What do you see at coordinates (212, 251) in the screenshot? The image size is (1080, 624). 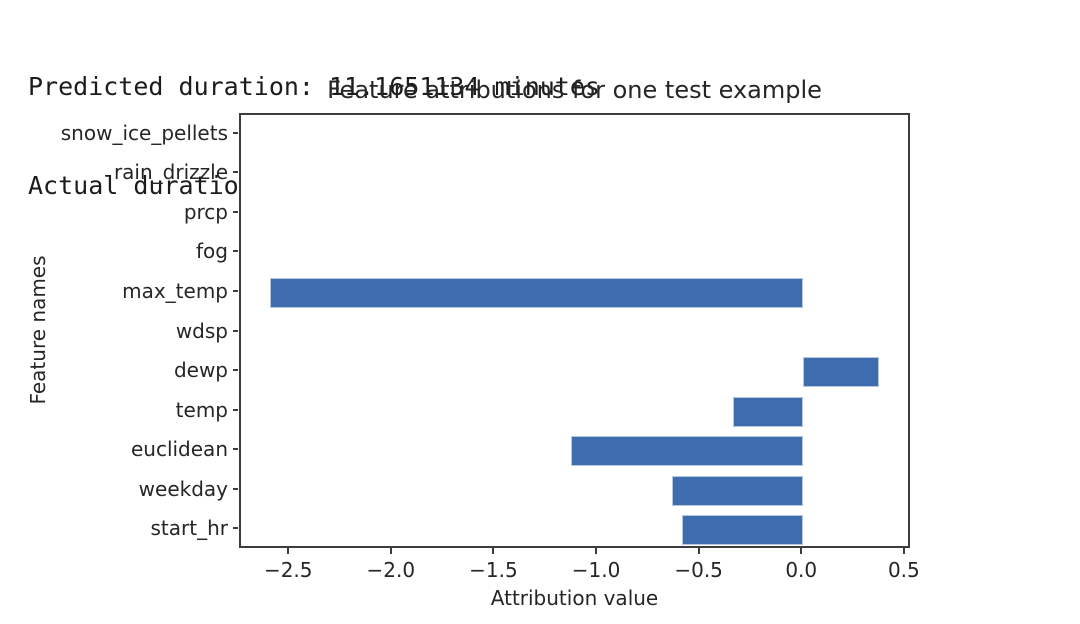 I see `y-tick-label-fog: fog` at bounding box center [212, 251].